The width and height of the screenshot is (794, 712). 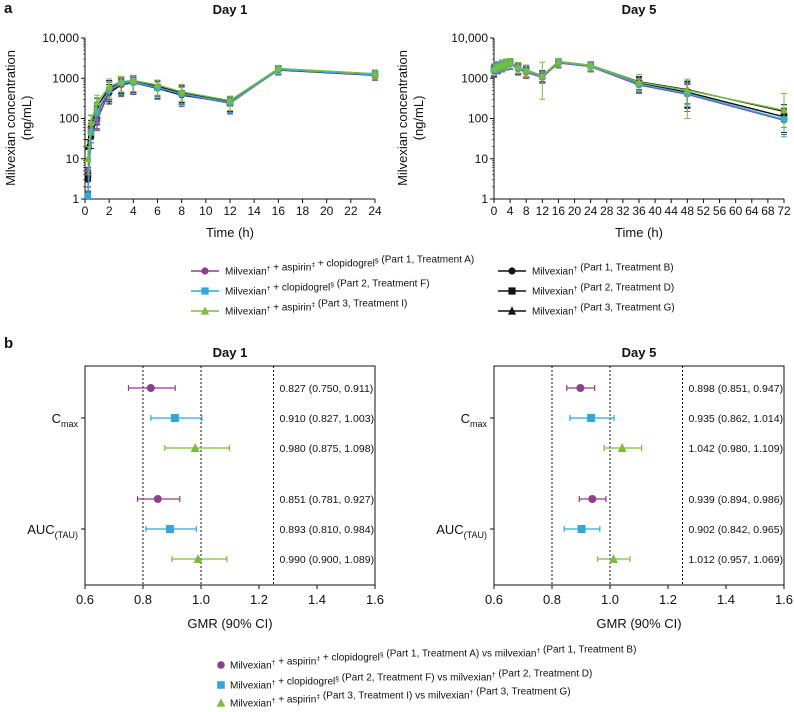 I want to click on gmr-row-A: 0.939 (0.894, 0.986), so click(x=681, y=500).